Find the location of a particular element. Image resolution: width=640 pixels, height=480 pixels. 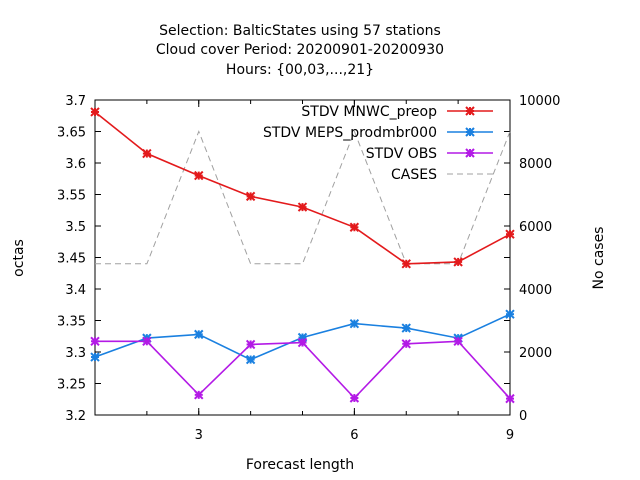

y-tick-label: 3.4 is located at coordinates (75, 290).